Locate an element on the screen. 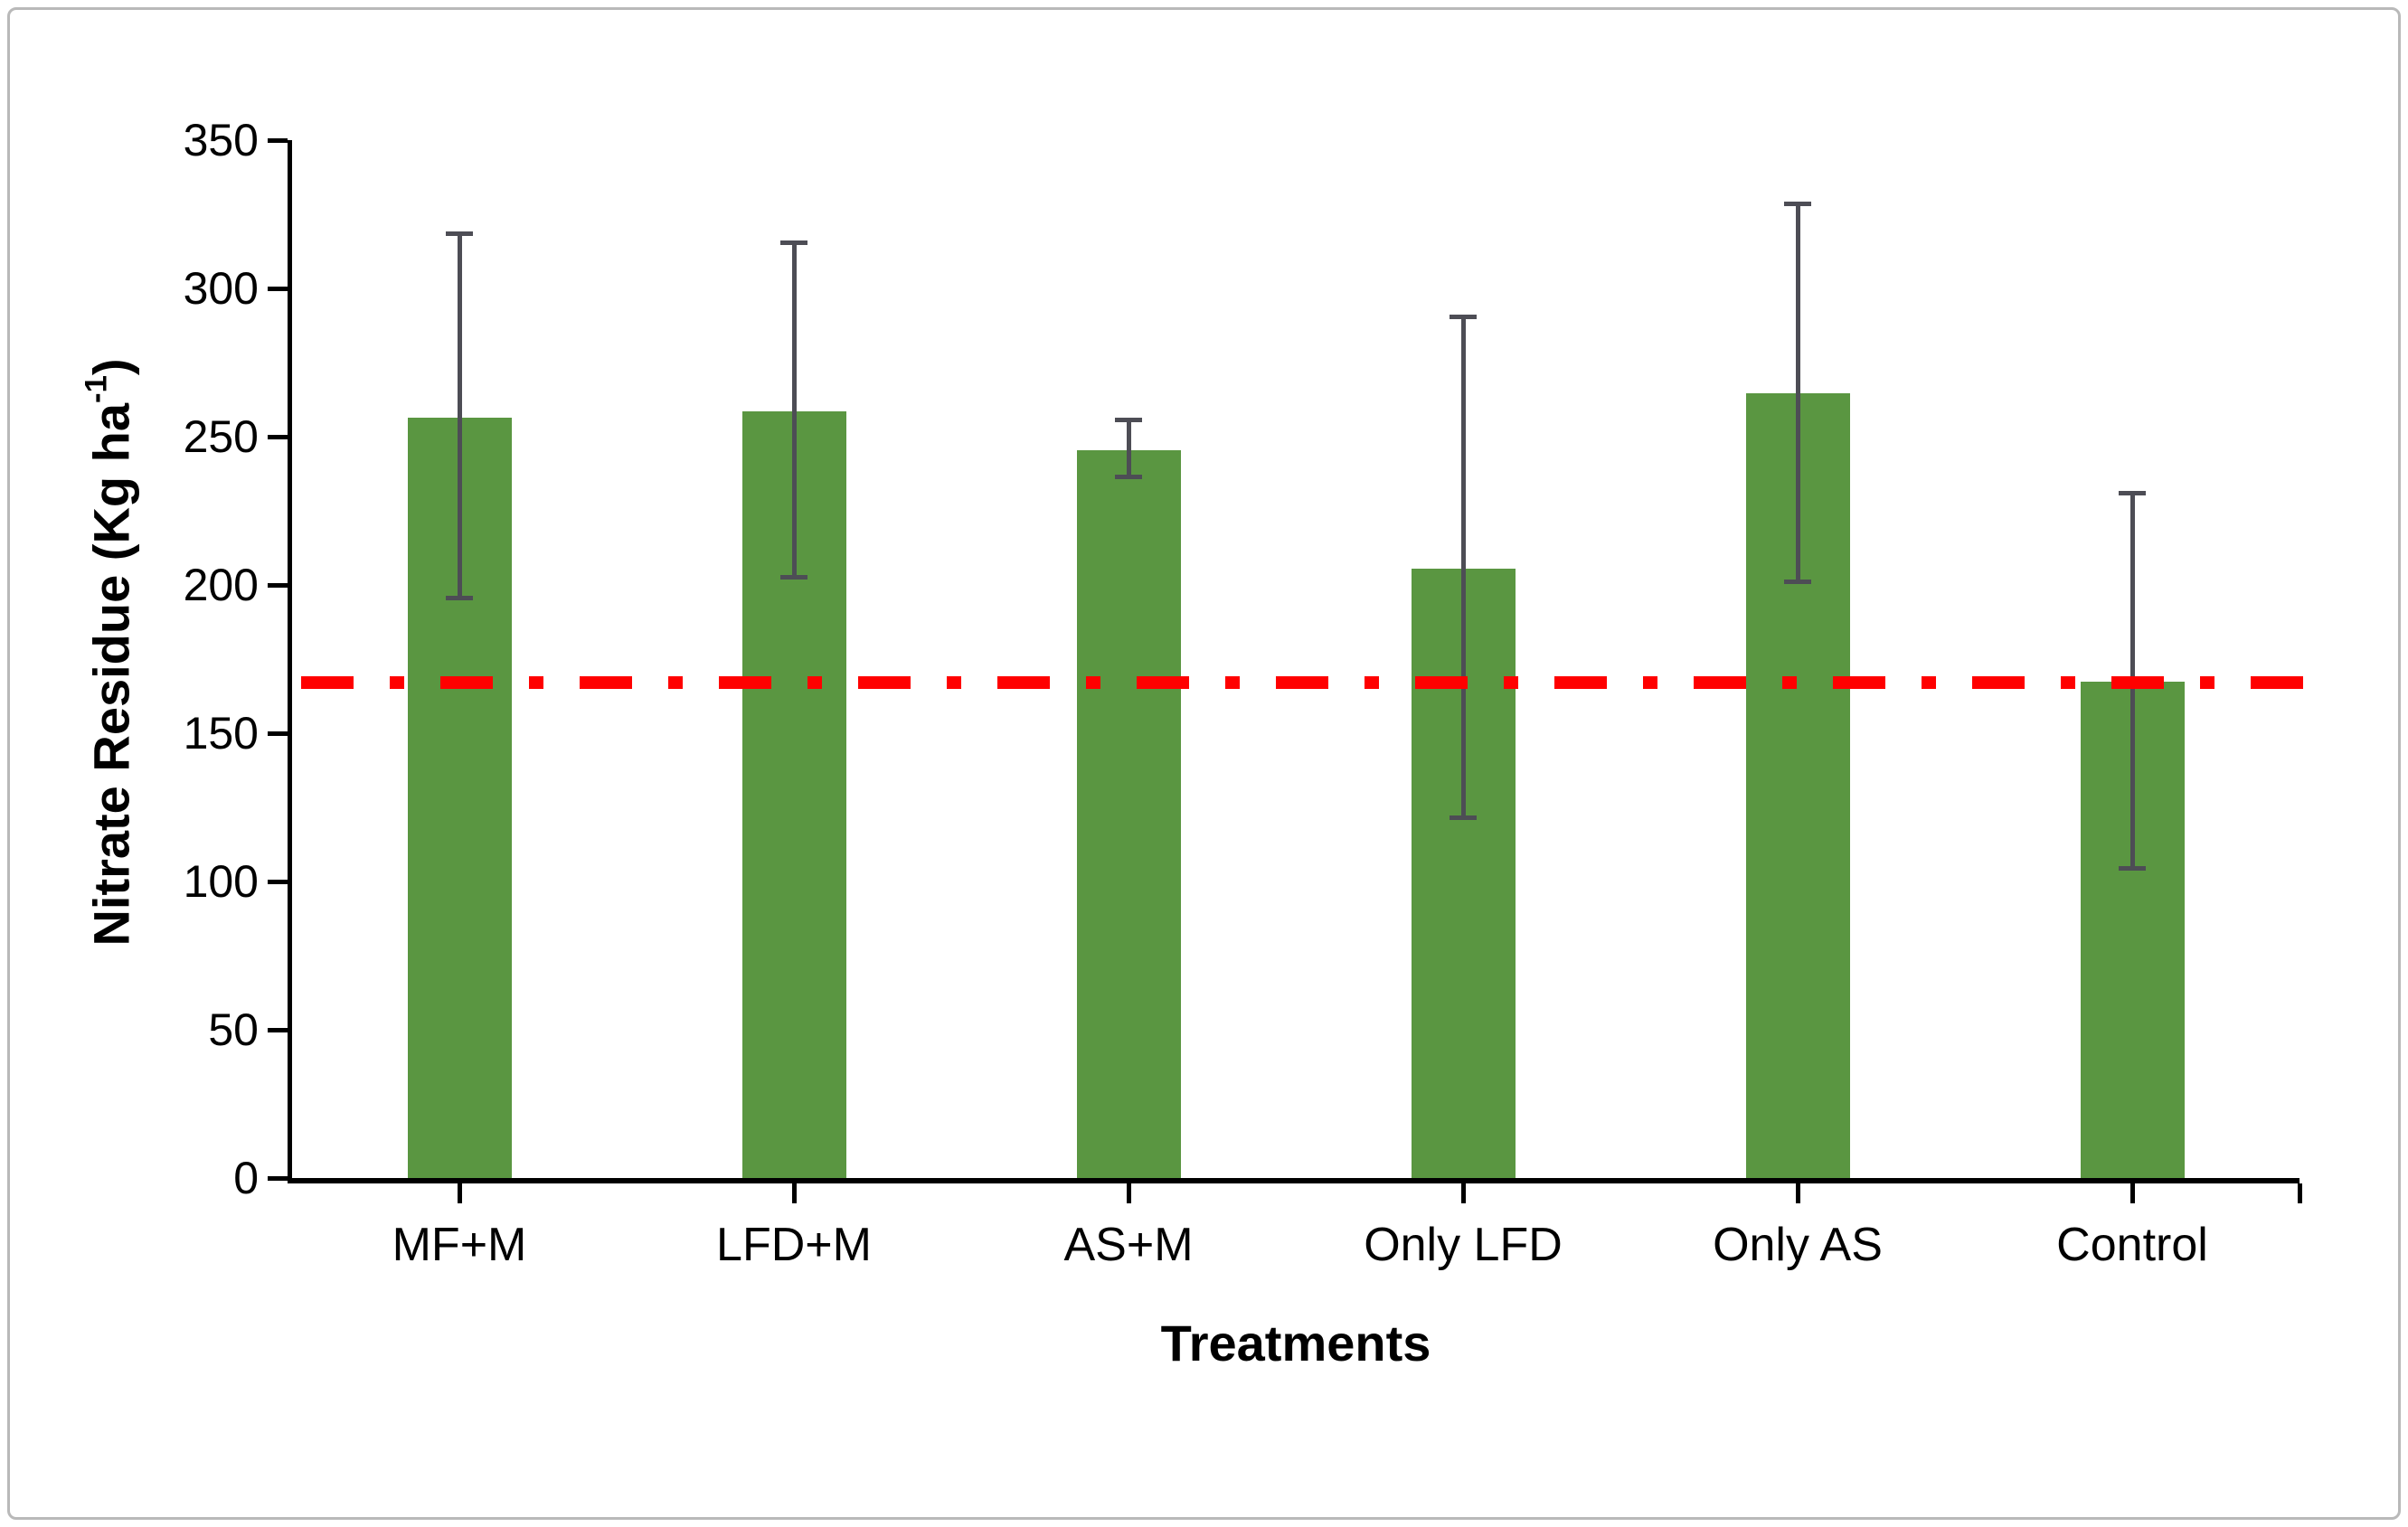 This screenshot has width=2408, height=1527. y-axis-title-close: ) is located at coordinates (111, 367).